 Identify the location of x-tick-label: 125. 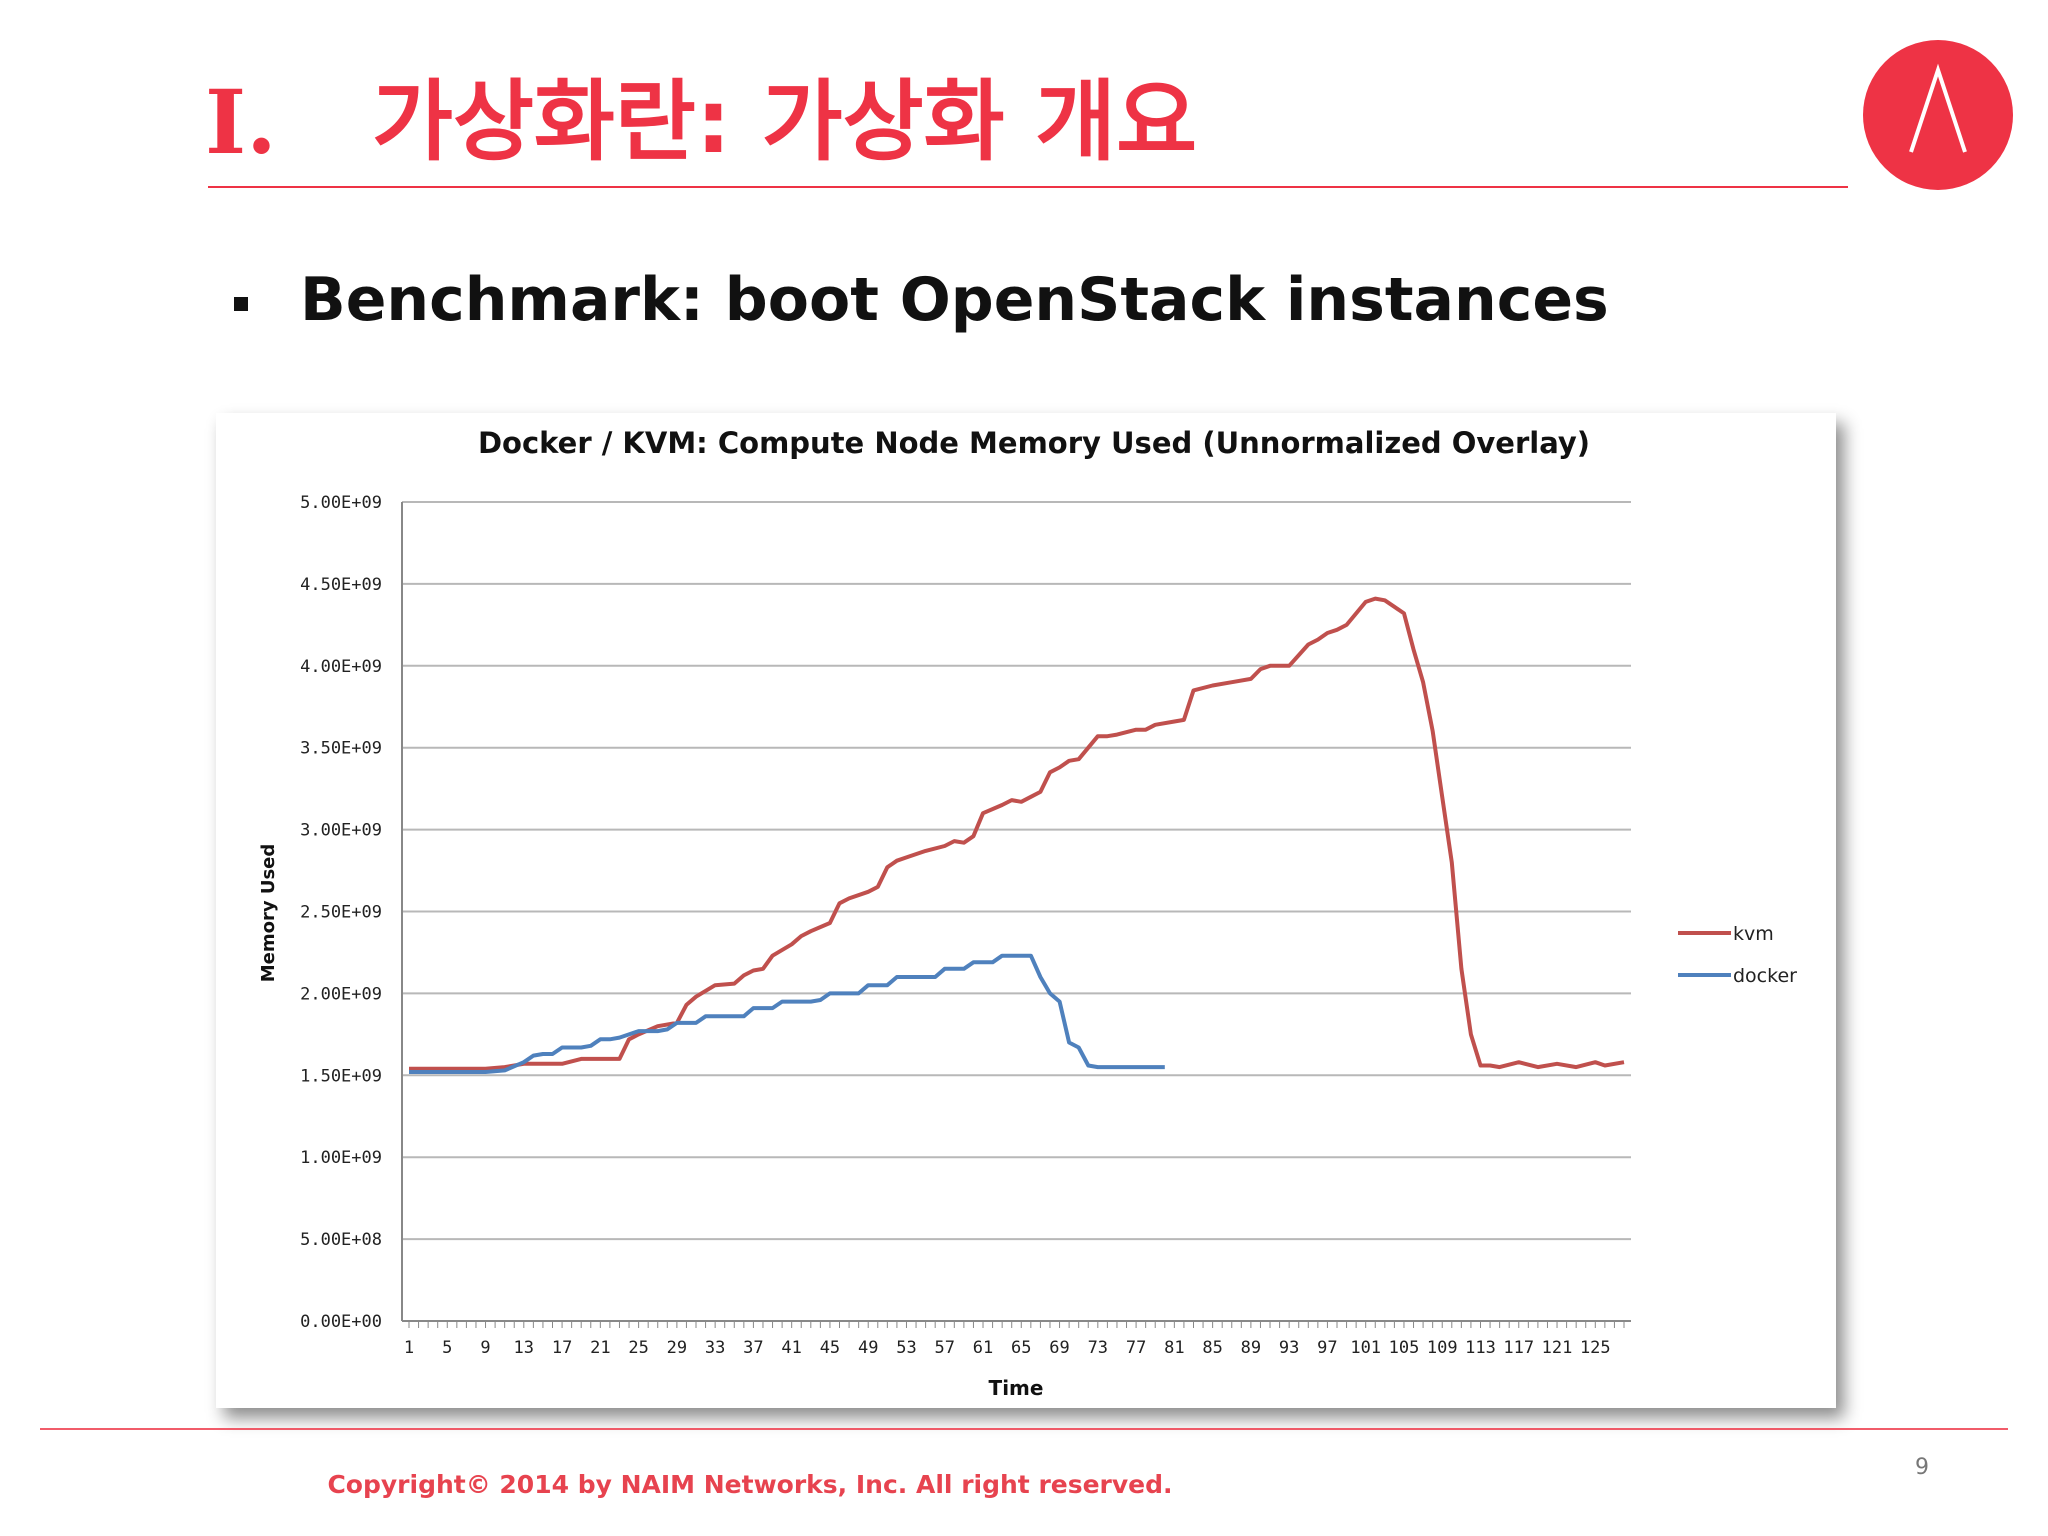
(1595, 1348).